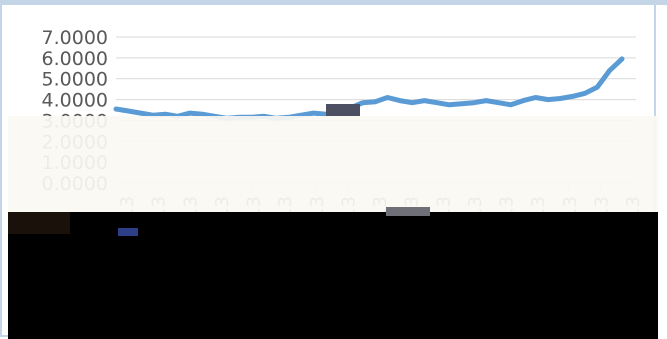 The height and width of the screenshot is (339, 667). I want to click on series-group, so click(369, 88).